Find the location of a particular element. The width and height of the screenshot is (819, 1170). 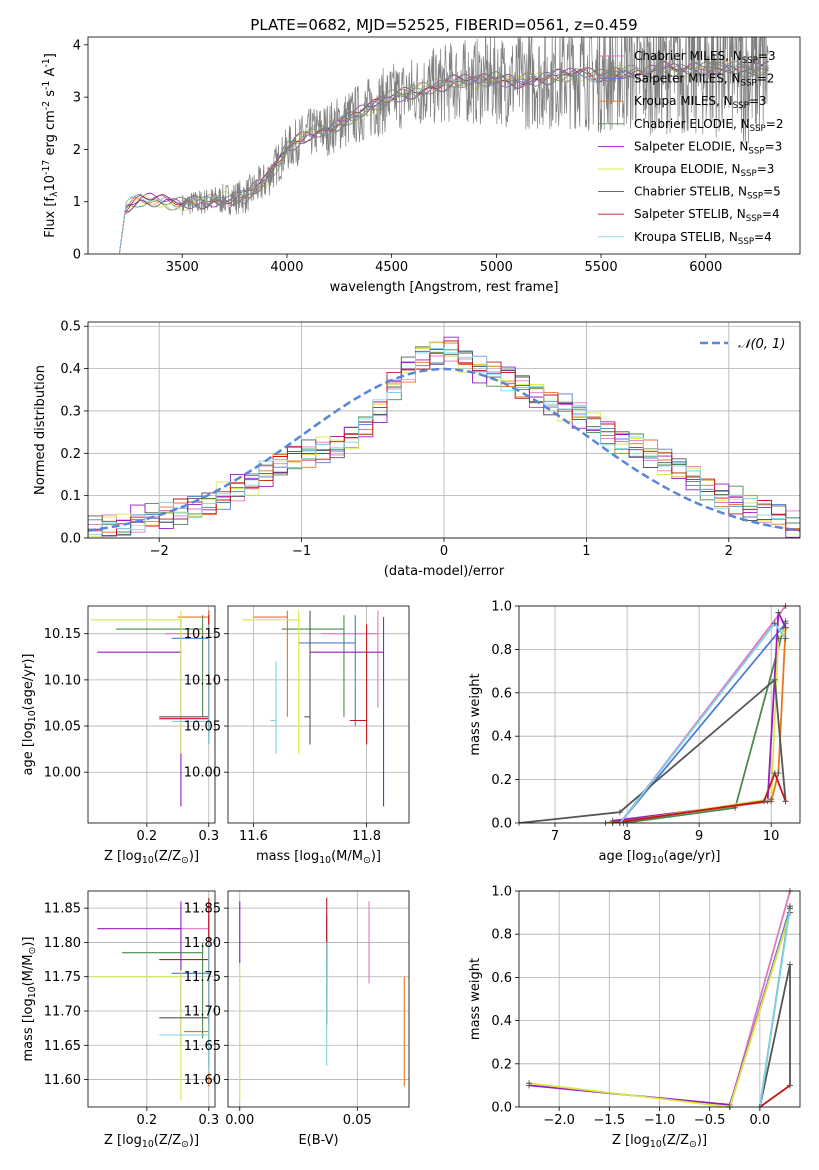

weight-line-salpeter_stelib is located at coordinates (699, 796).